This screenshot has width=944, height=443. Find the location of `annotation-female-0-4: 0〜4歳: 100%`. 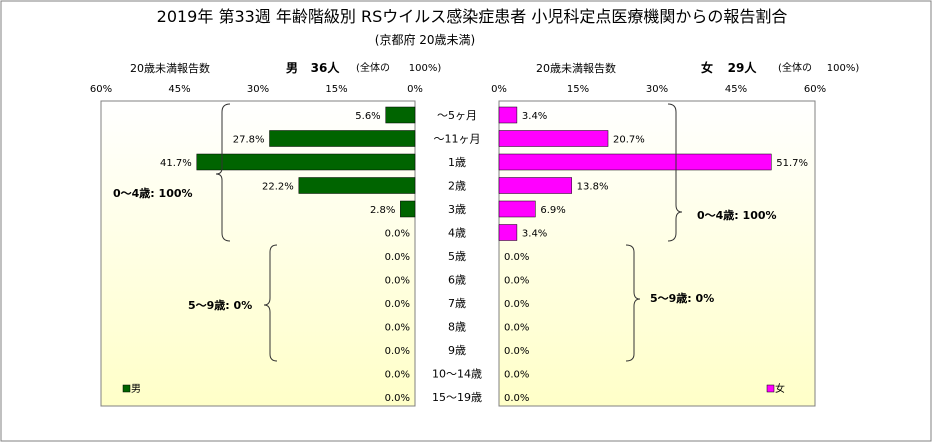

annotation-female-0-4: 0〜4歳: 100% is located at coordinates (737, 215).